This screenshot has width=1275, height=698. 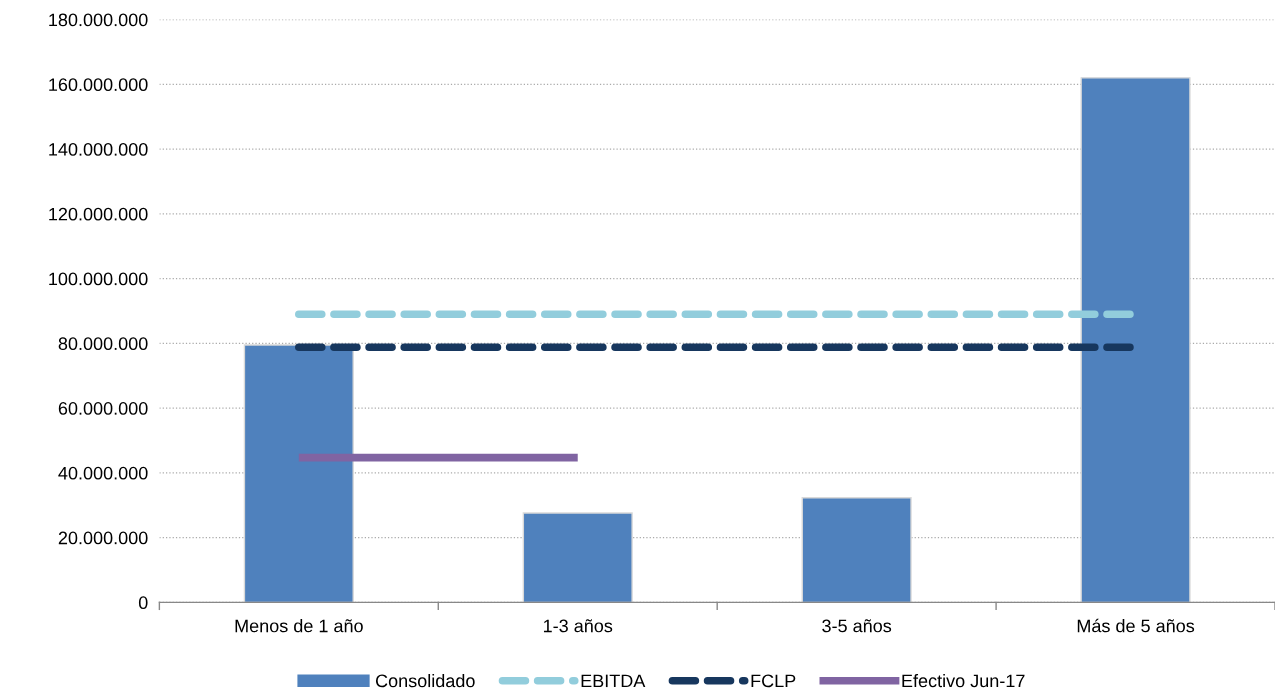 What do you see at coordinates (98, 149) in the screenshot?
I see `y-tick-label: 140.000.000` at bounding box center [98, 149].